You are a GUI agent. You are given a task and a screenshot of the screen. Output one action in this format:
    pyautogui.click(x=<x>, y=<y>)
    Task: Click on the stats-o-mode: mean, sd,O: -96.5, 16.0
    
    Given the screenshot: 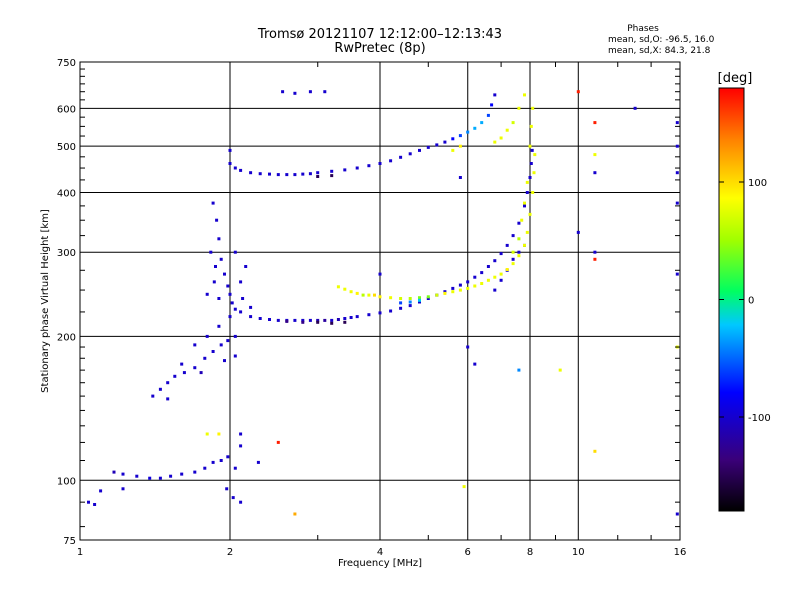 What is the action you would take?
    pyautogui.click(x=661, y=40)
    